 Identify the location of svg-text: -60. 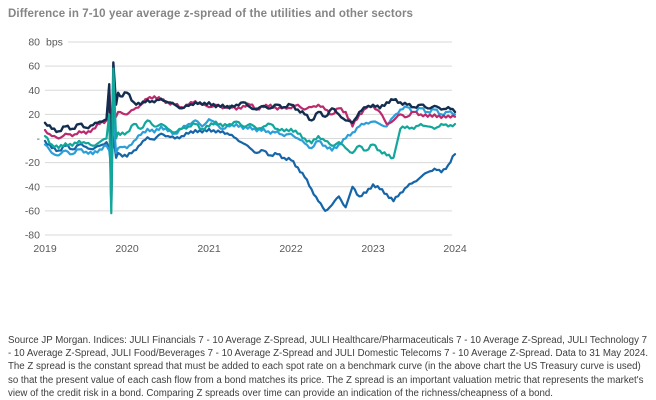
(32, 211).